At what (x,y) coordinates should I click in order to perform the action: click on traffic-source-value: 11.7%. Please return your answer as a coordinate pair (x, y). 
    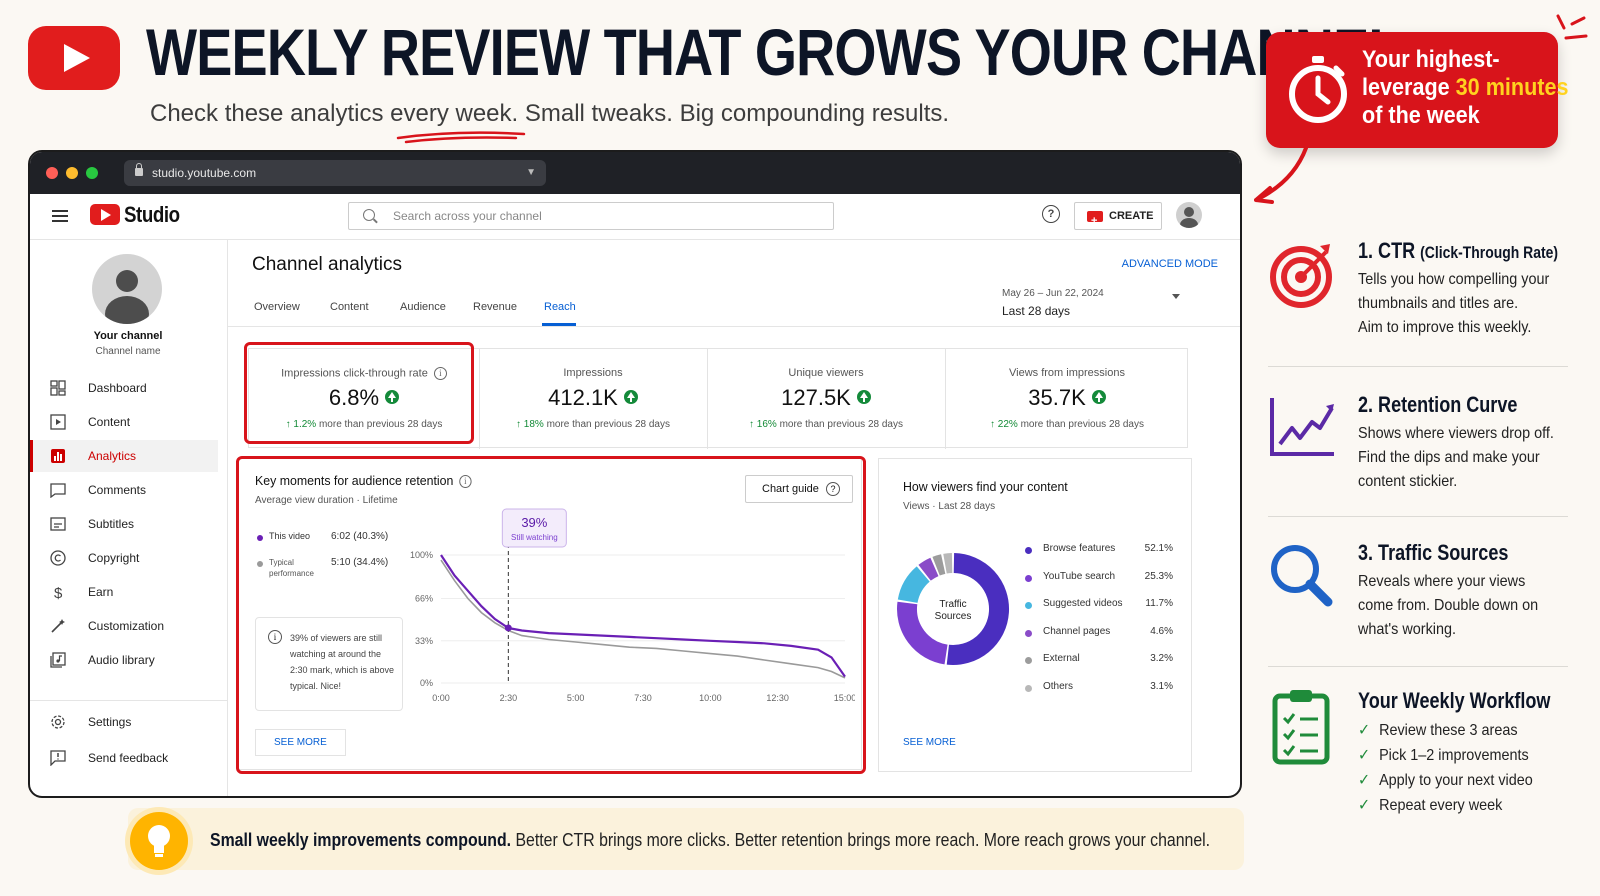
    Looking at the image, I should click on (1159, 603).